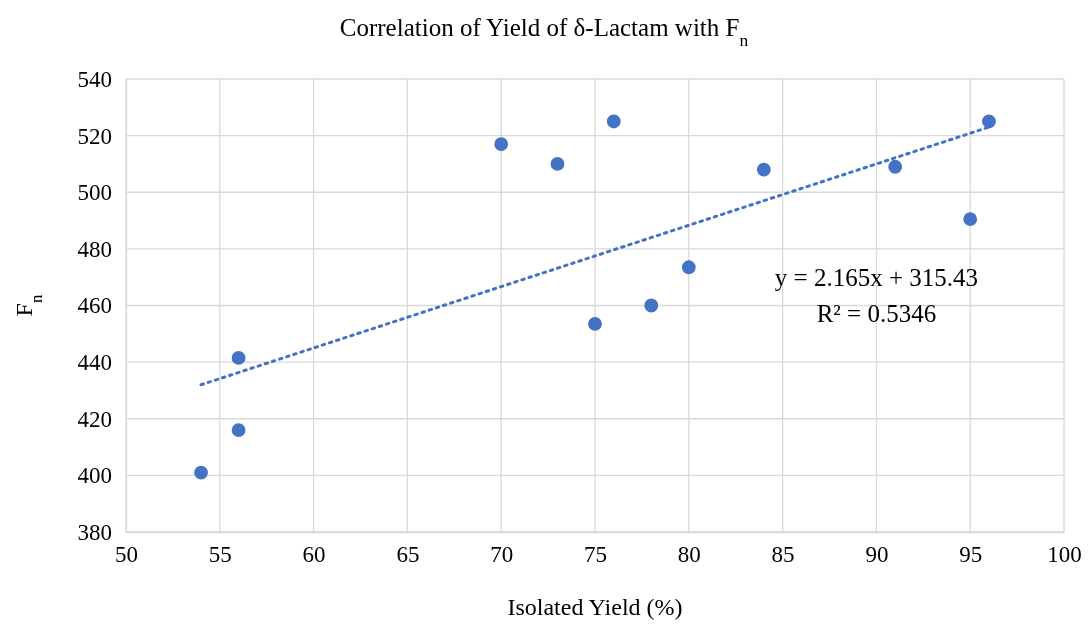 Image resolution: width=1088 pixels, height=628 pixels. I want to click on x-tick-label: 90, so click(877, 555).